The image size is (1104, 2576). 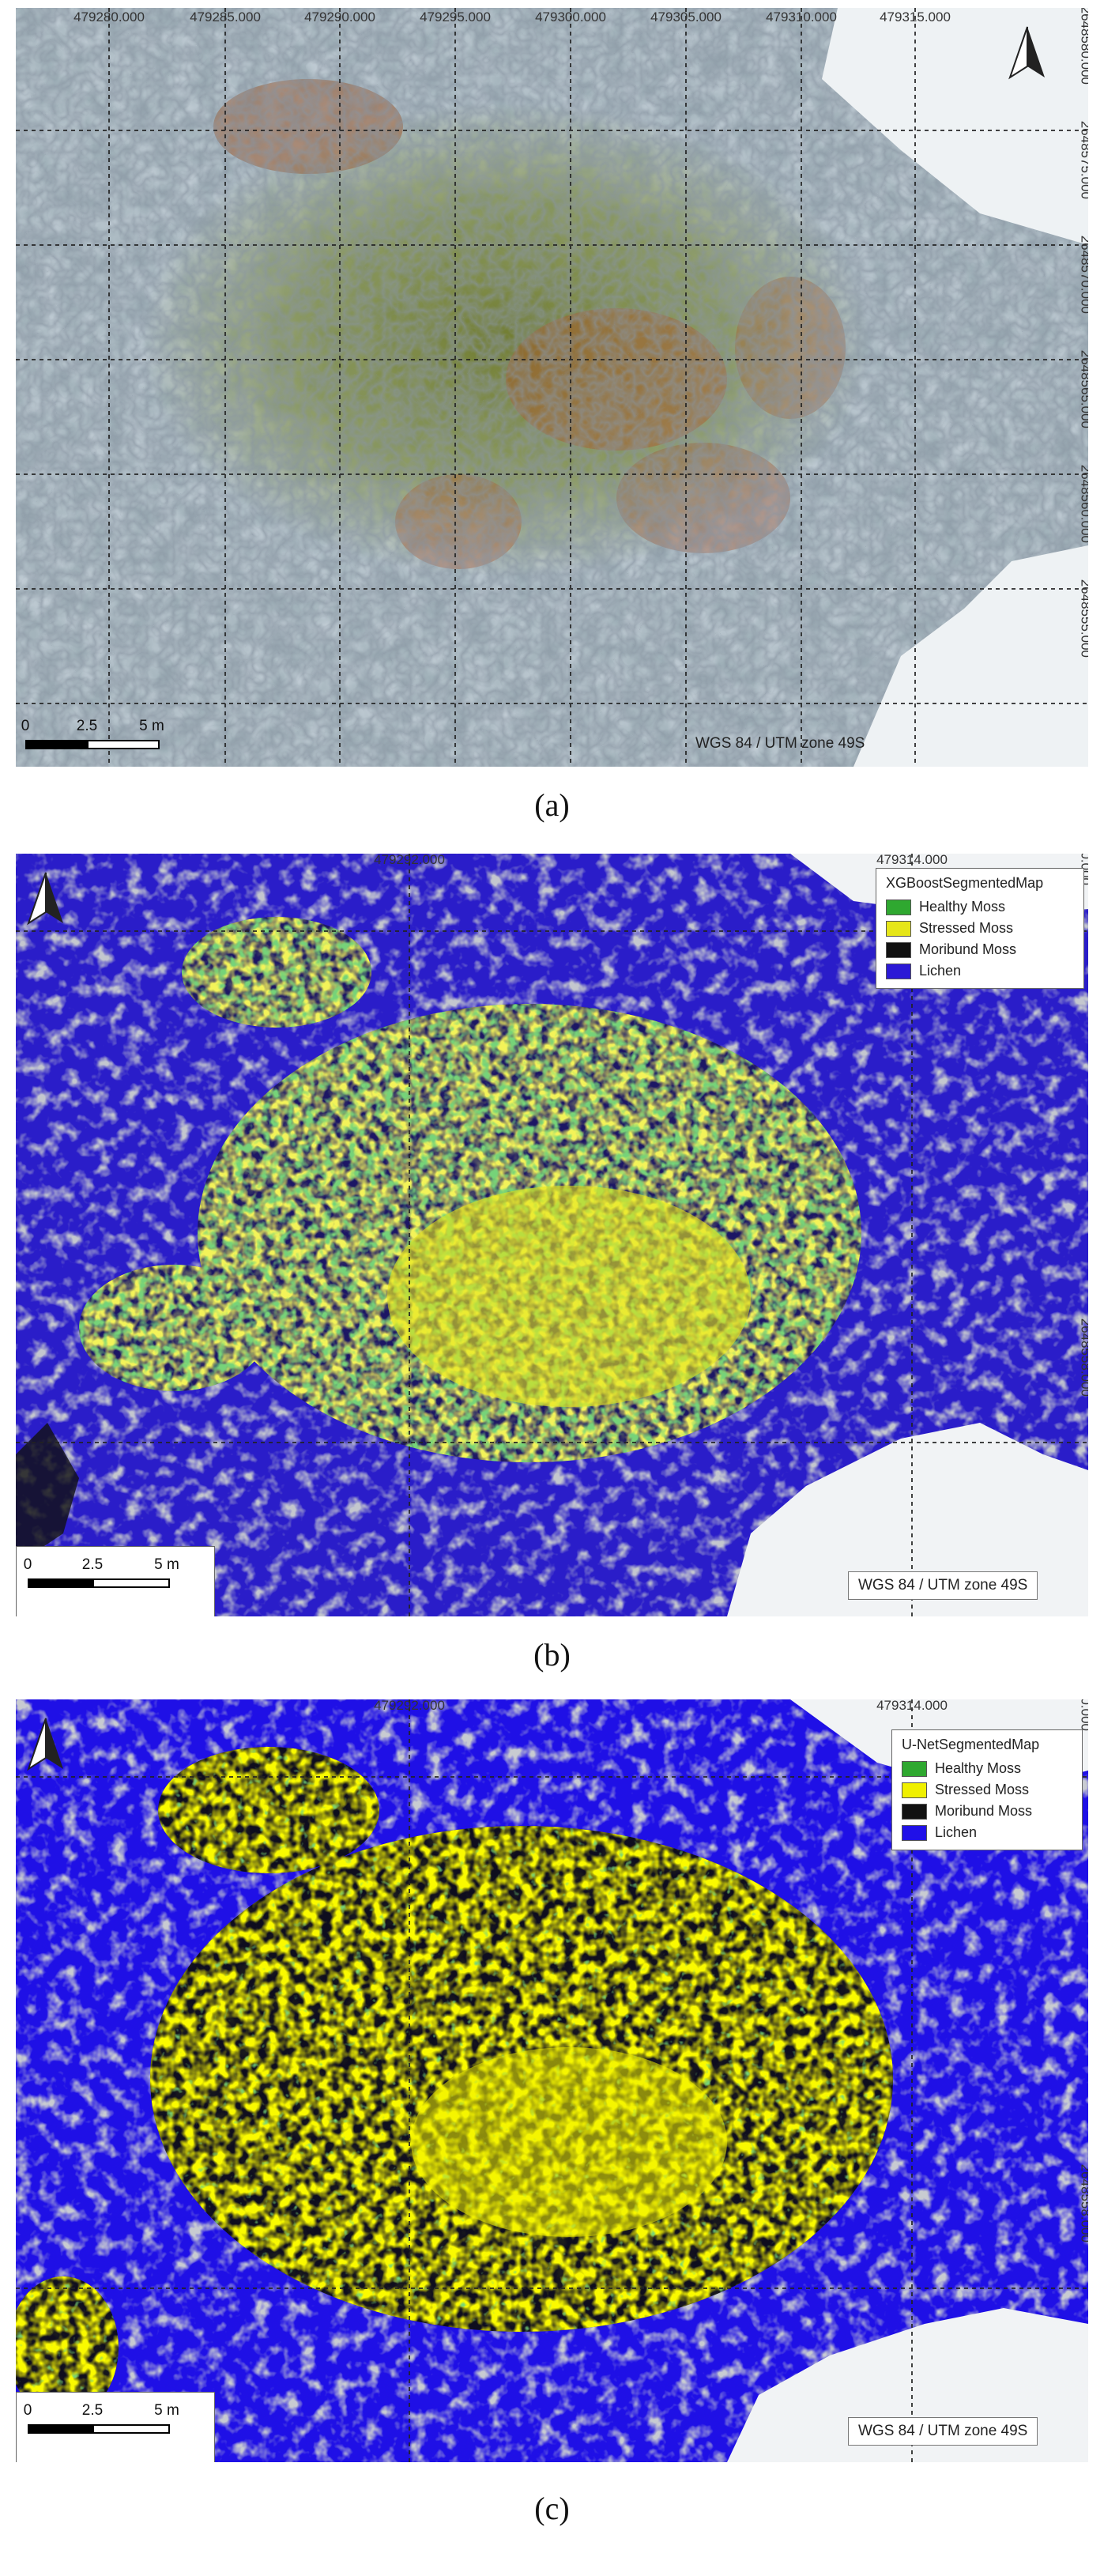 What do you see at coordinates (109, 17) in the screenshot?
I see `top-tick-label: 479280.000` at bounding box center [109, 17].